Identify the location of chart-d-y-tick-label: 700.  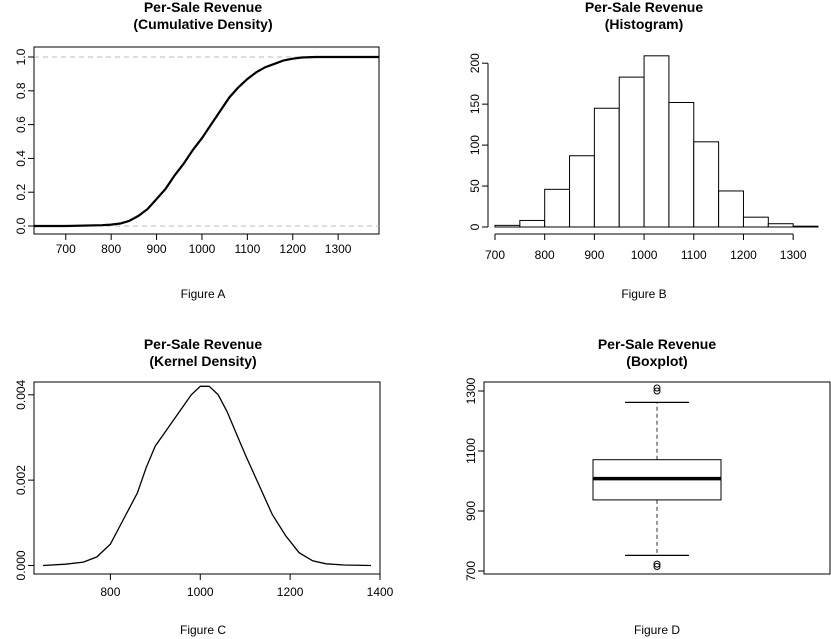
(471, 571).